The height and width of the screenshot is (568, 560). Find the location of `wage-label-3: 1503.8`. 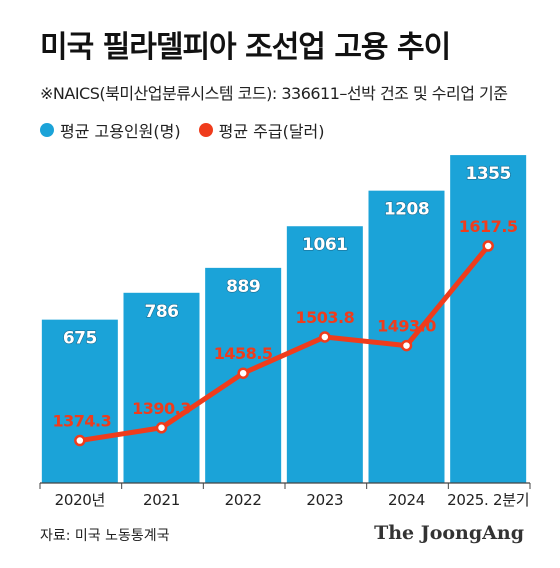

wage-label-3: 1503.8 is located at coordinates (324, 317).